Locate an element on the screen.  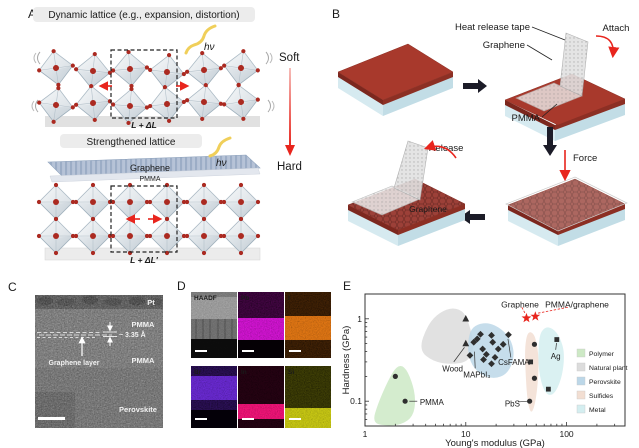
unit-cell-box-top is located at coordinates (144, 84).